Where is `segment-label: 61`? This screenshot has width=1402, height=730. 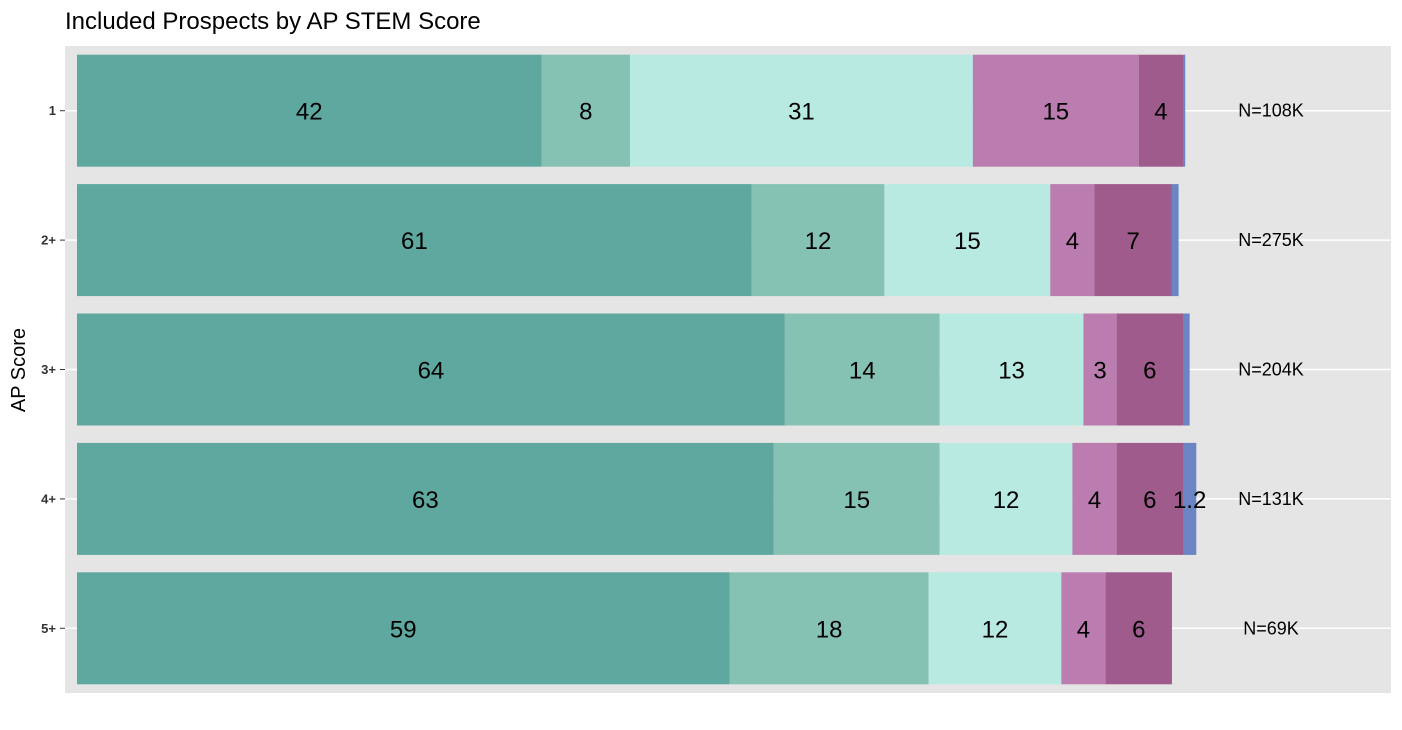 segment-label: 61 is located at coordinates (414, 241).